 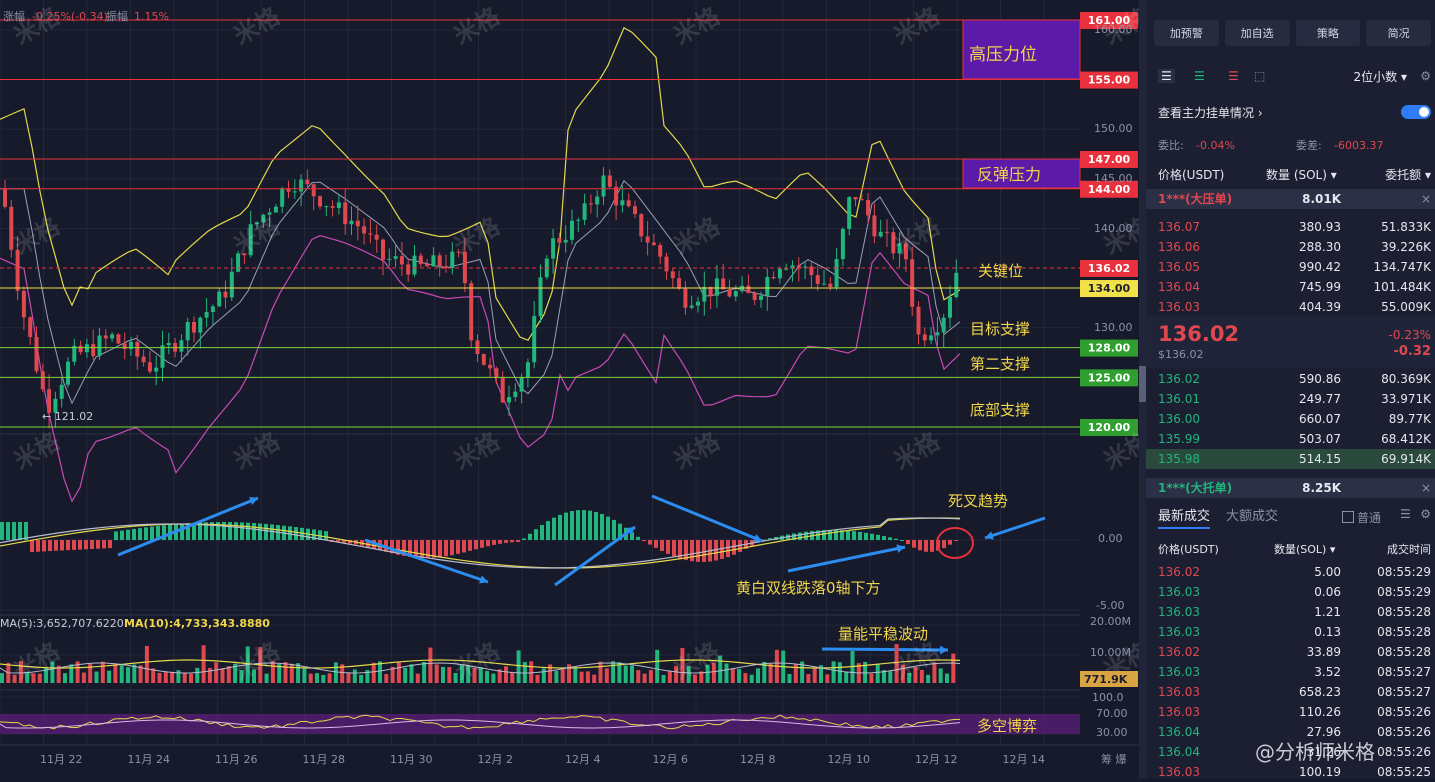 I want to click on chart-scrollbar-thumb, so click(x=1142, y=384).